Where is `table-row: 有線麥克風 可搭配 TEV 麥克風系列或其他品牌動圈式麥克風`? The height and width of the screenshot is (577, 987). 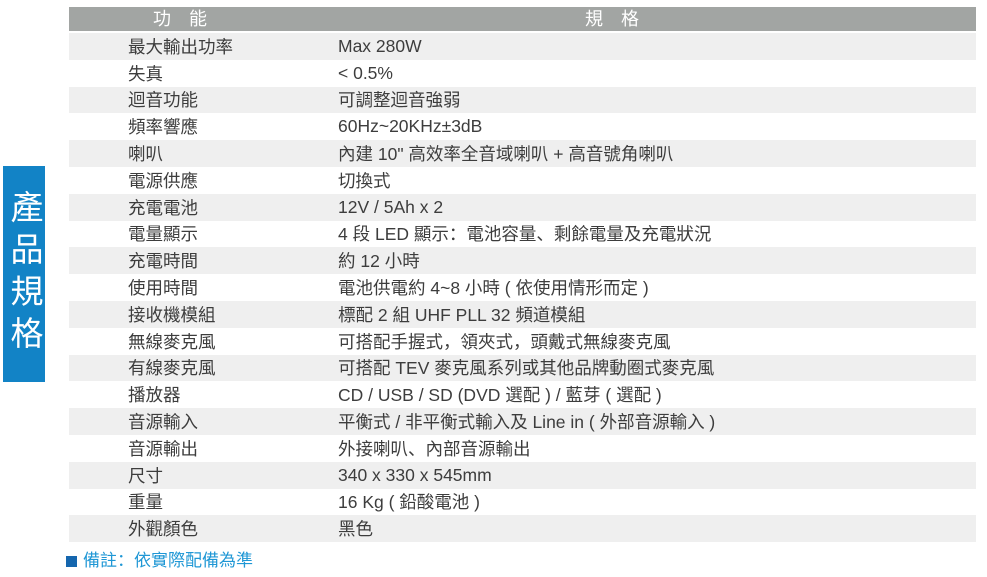 table-row: 有線麥克風 可搭配 TEV 麥克風系列或其他品牌動圈式麥克風 is located at coordinates (522, 368).